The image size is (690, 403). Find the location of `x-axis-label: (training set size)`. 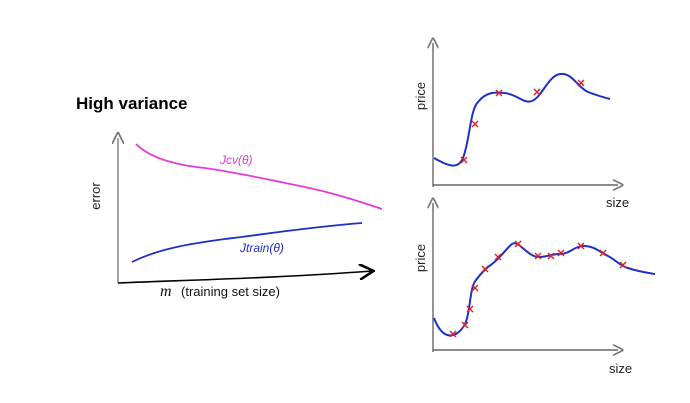

x-axis-label: (training set size) is located at coordinates (230, 291).